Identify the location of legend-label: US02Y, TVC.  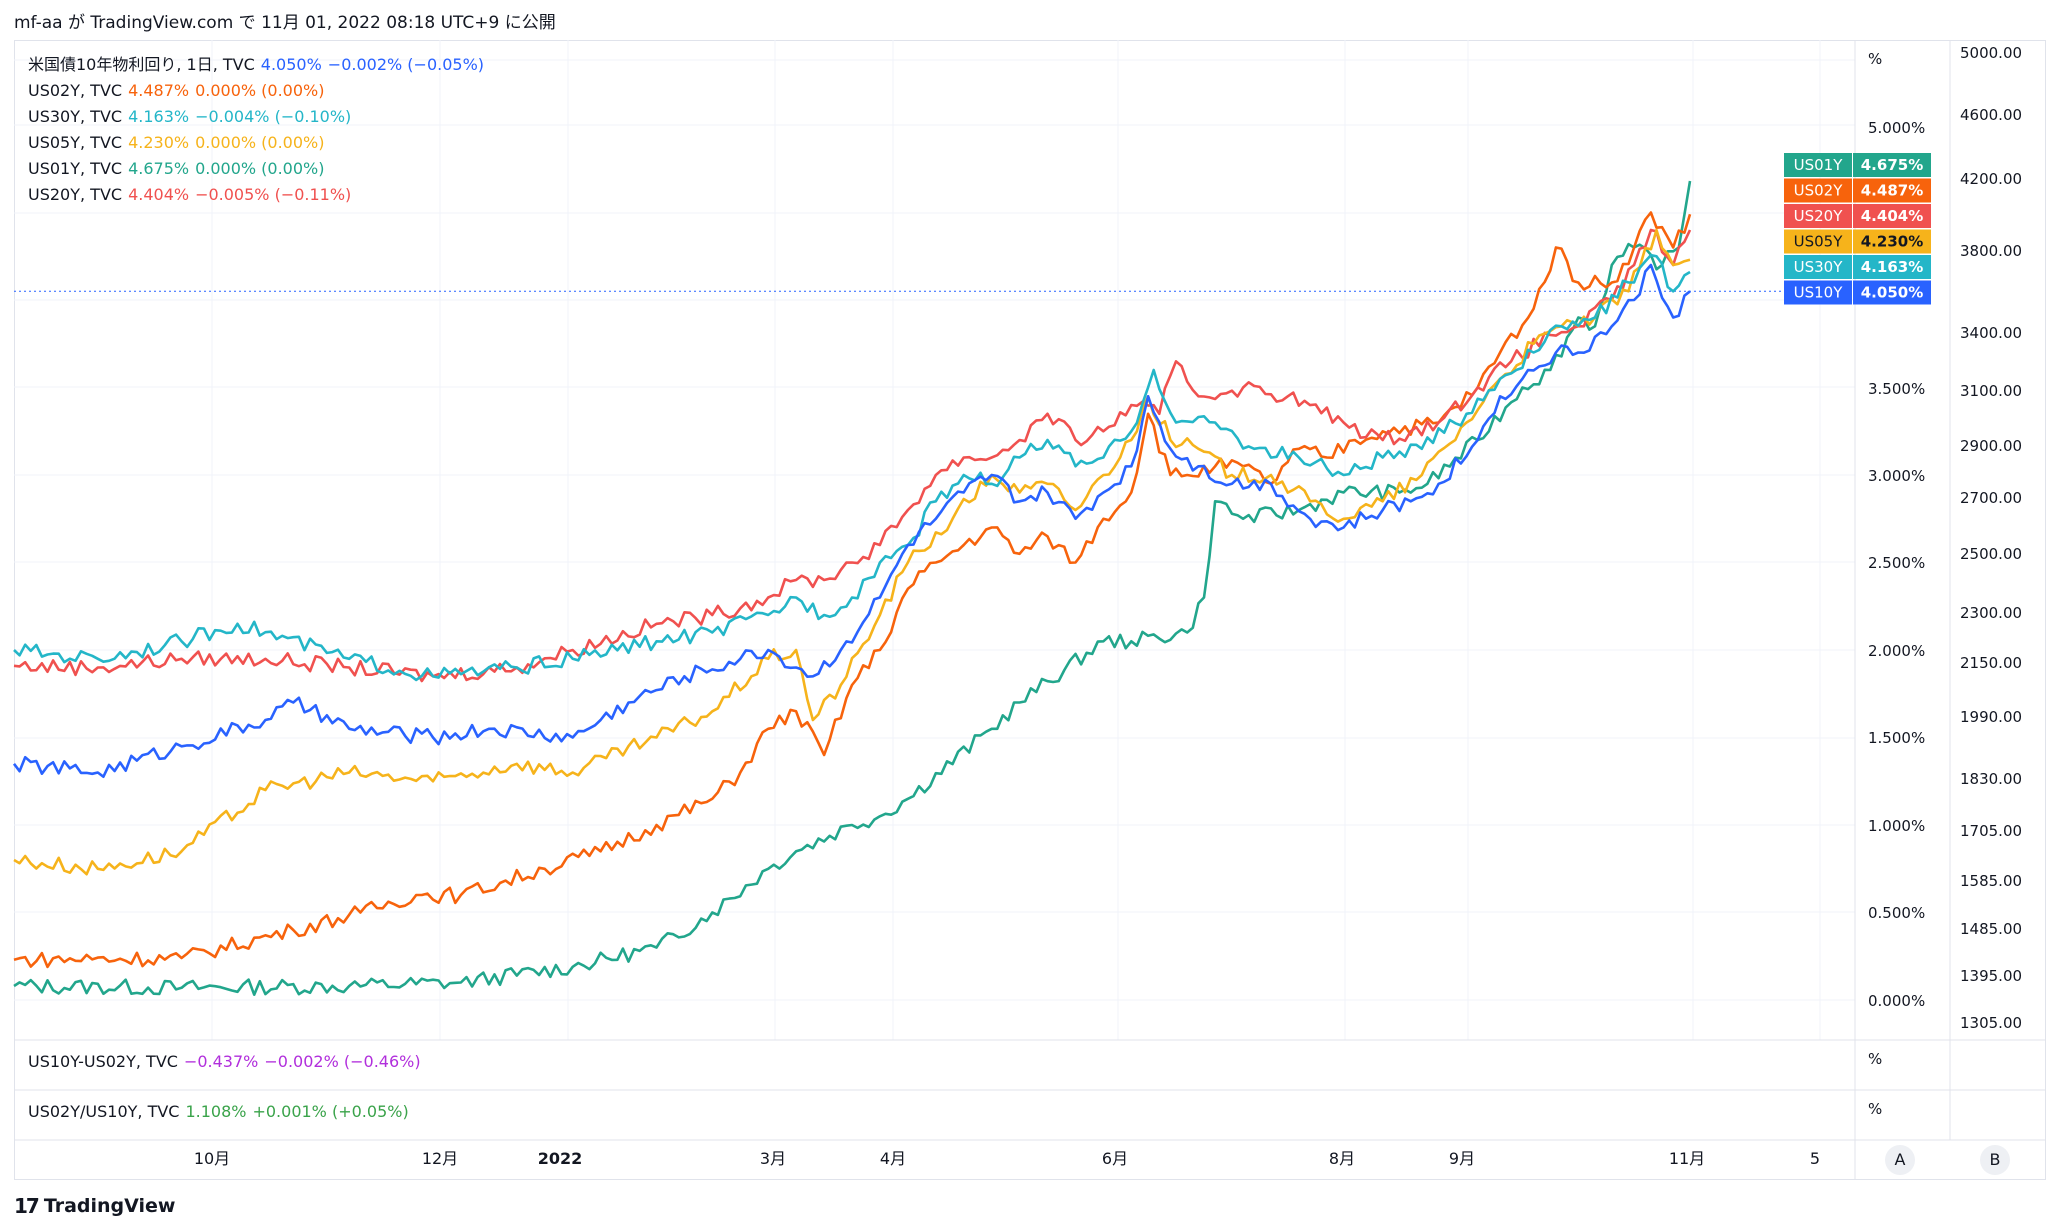
(75, 90).